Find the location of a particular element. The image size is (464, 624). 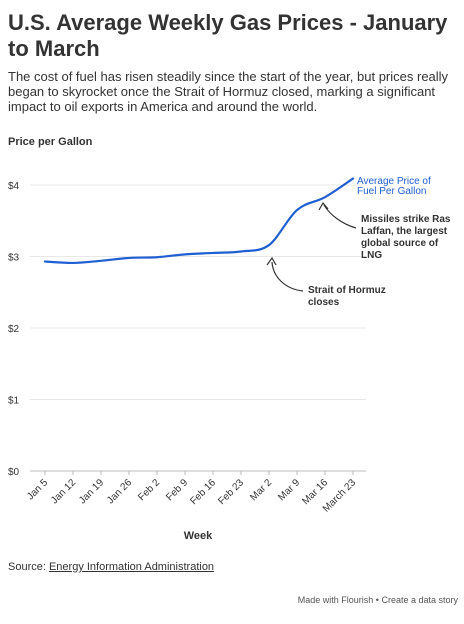

x-tick-label: Feb 9 is located at coordinates (177, 490).